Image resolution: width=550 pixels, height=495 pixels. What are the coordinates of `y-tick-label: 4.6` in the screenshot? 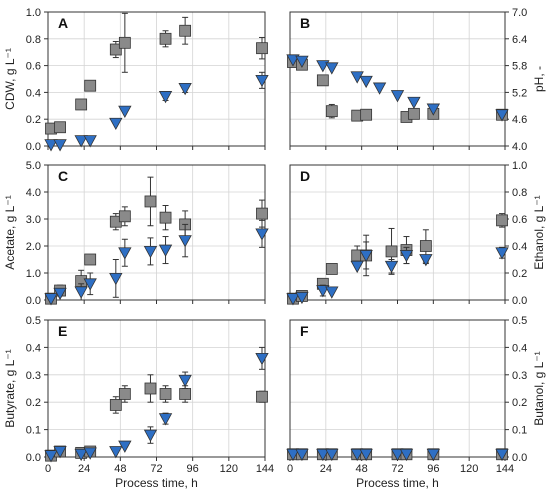 It's located at (519, 120).